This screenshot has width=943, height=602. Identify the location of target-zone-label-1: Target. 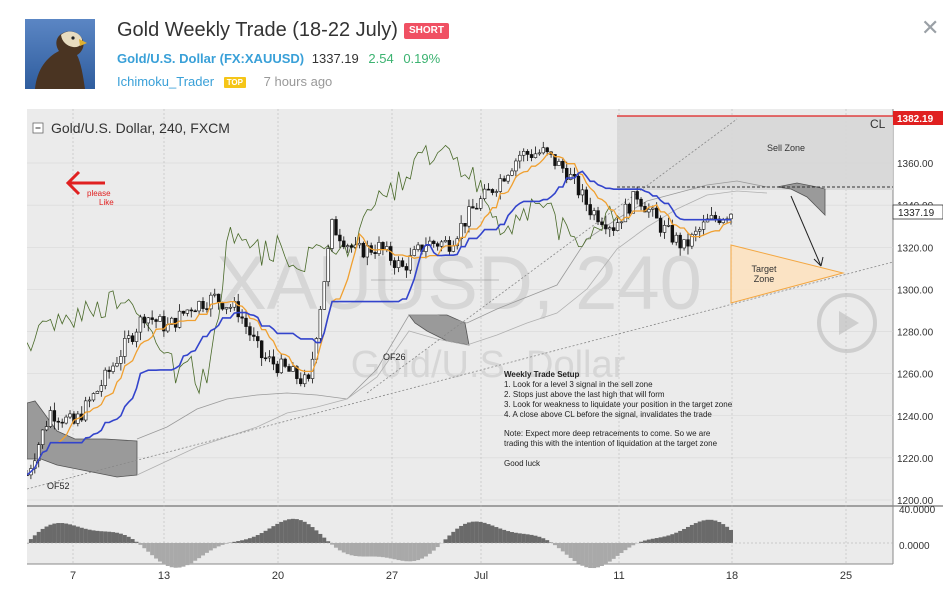
(764, 269).